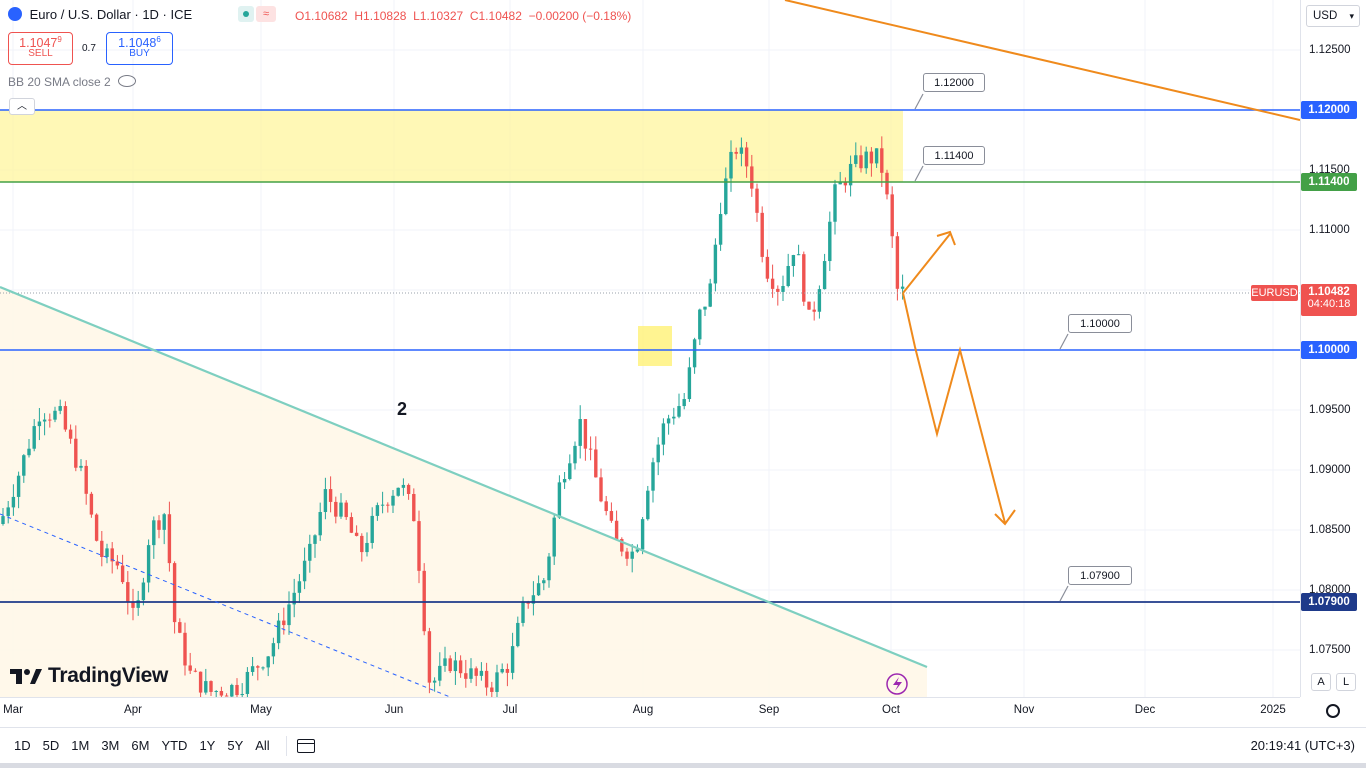 This screenshot has width=1366, height=768. I want to click on time-tick: Sep, so click(769, 710).